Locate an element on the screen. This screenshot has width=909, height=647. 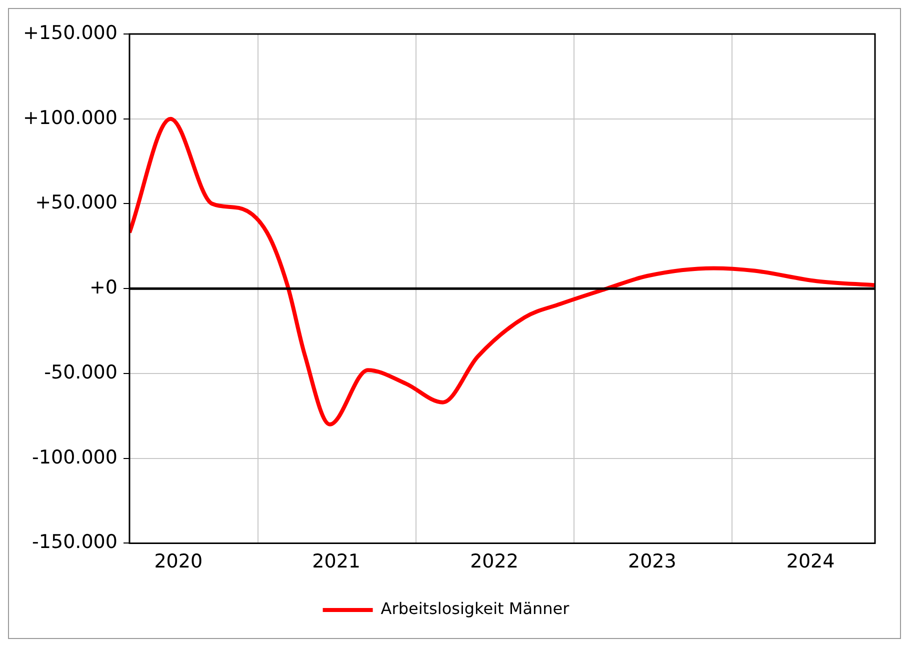
y-tick-label: +150.000 is located at coordinates (70, 33).